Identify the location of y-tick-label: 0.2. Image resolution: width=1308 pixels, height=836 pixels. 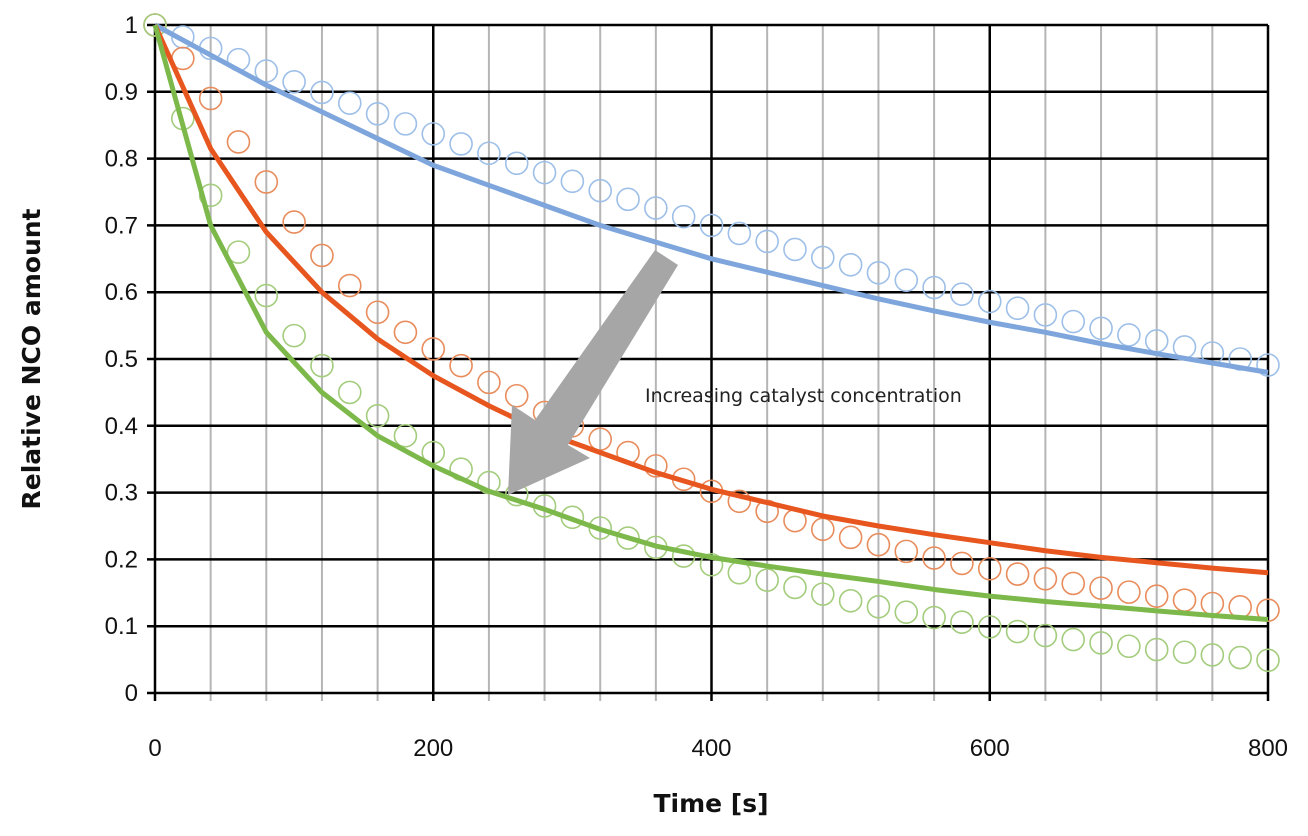
(121, 559).